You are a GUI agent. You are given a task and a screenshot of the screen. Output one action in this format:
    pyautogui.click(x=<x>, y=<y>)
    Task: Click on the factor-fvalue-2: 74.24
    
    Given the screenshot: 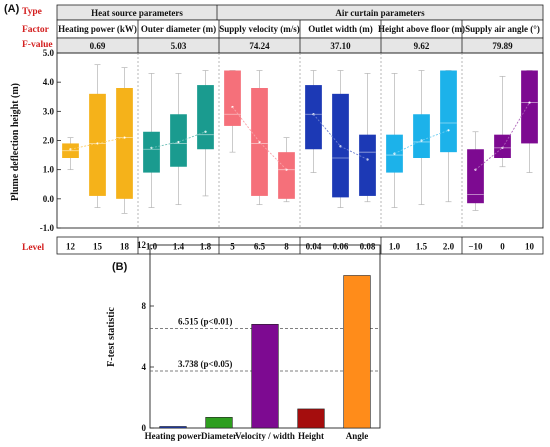 What is the action you would take?
    pyautogui.click(x=259, y=46)
    